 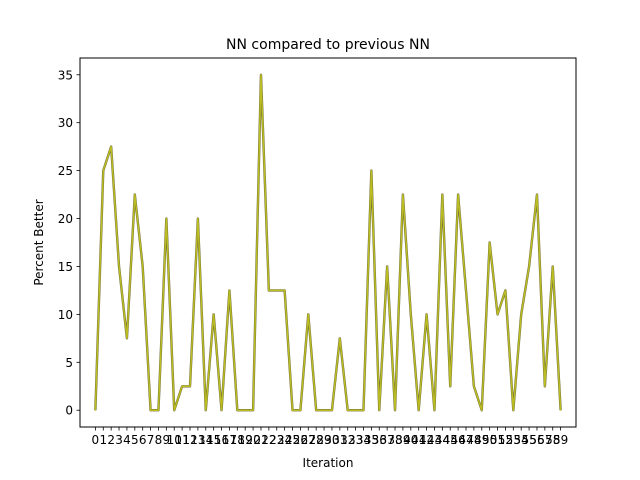 What do you see at coordinates (513, 440) in the screenshot?
I see `x-tick-label: 53` at bounding box center [513, 440].